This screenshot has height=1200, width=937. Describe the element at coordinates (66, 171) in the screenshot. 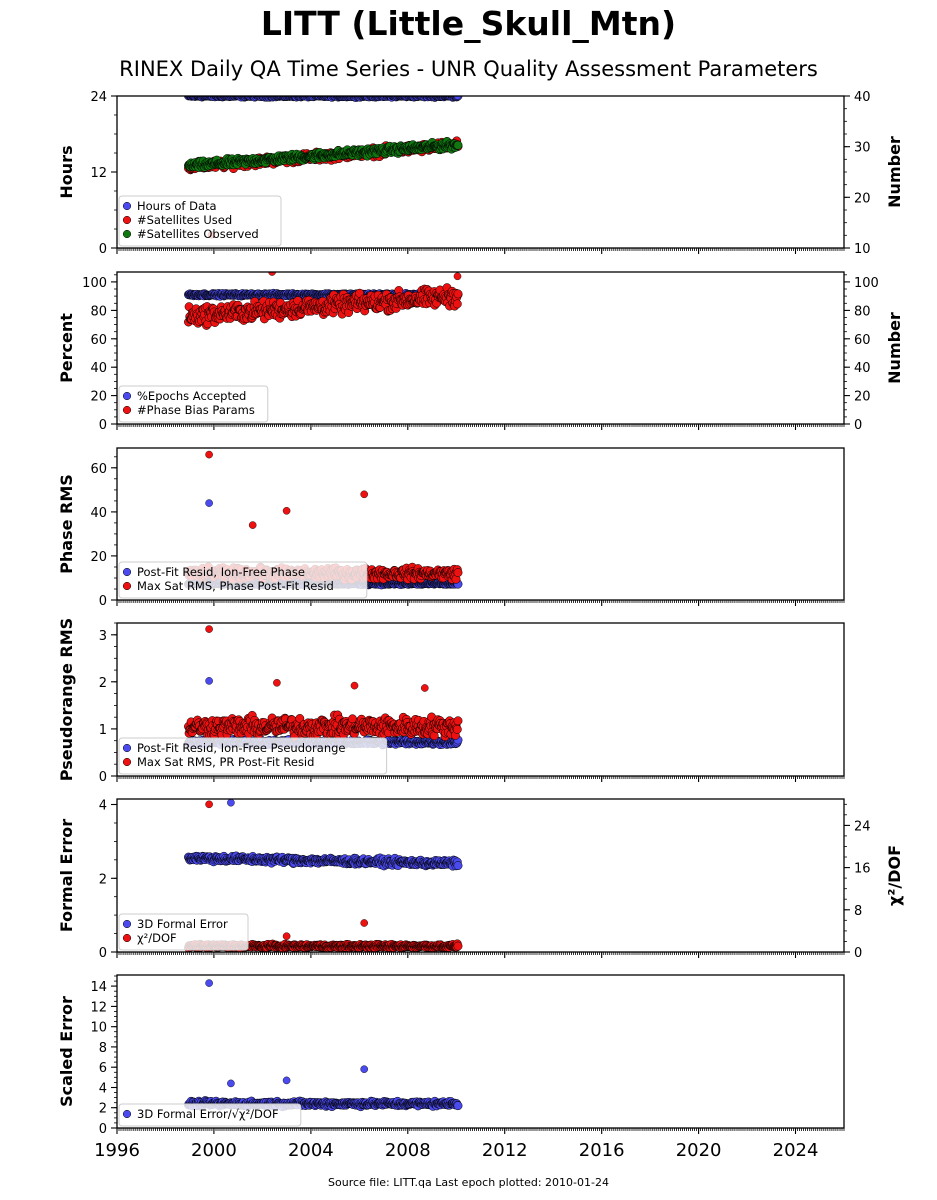

I see `y-axis-label: Hours` at that location.